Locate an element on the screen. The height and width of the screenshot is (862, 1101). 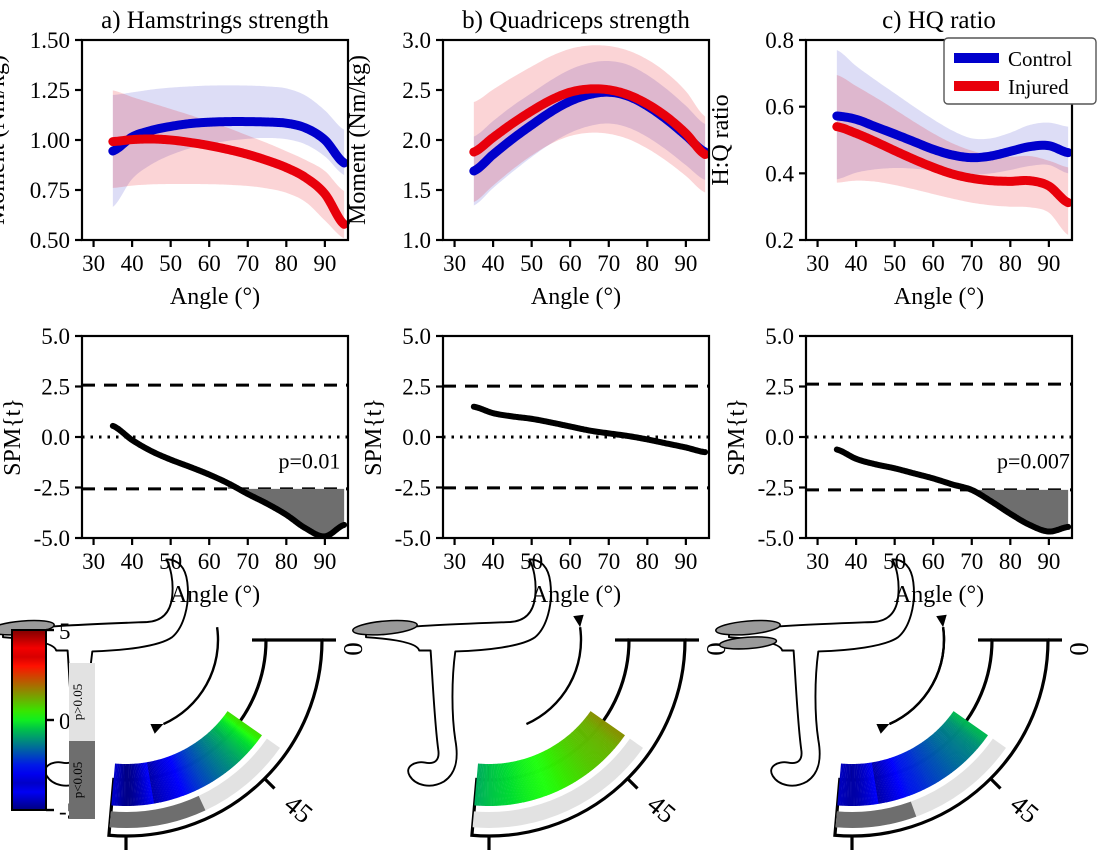
panel-b-polar-polar-tick is located at coordinates (632, 783).